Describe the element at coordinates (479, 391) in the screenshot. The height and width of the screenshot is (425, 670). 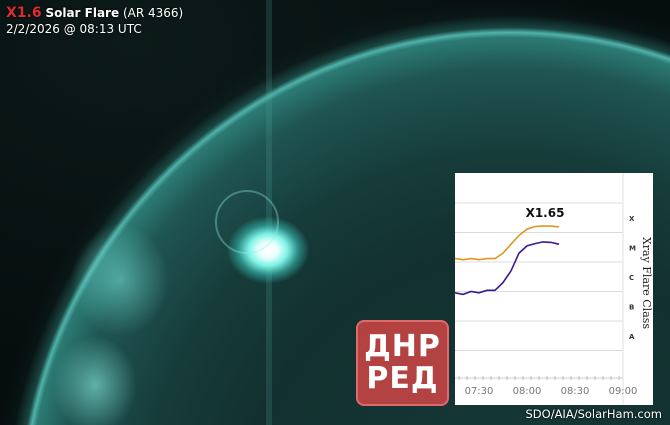
I see `x-tick-label: 07:30` at that location.